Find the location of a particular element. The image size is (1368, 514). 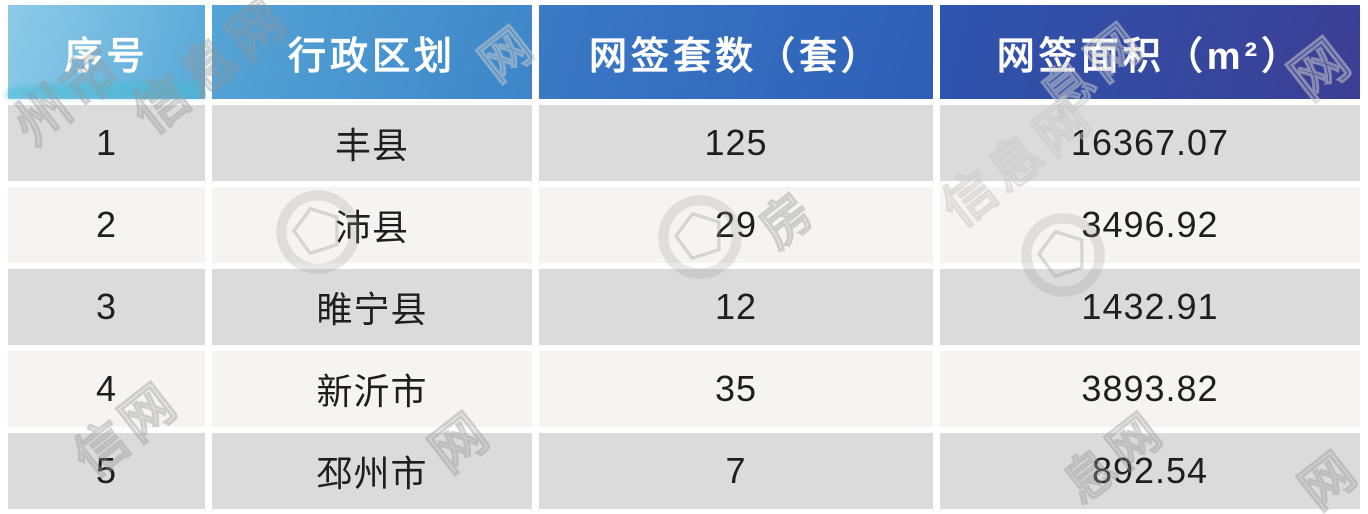

cell-units: 29 is located at coordinates (736, 225).